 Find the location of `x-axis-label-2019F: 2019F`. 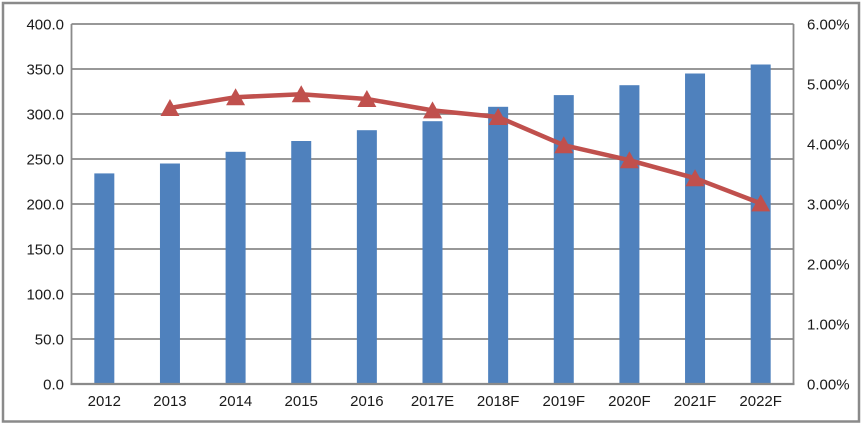

x-axis-label-2019F: 2019F is located at coordinates (563, 401).